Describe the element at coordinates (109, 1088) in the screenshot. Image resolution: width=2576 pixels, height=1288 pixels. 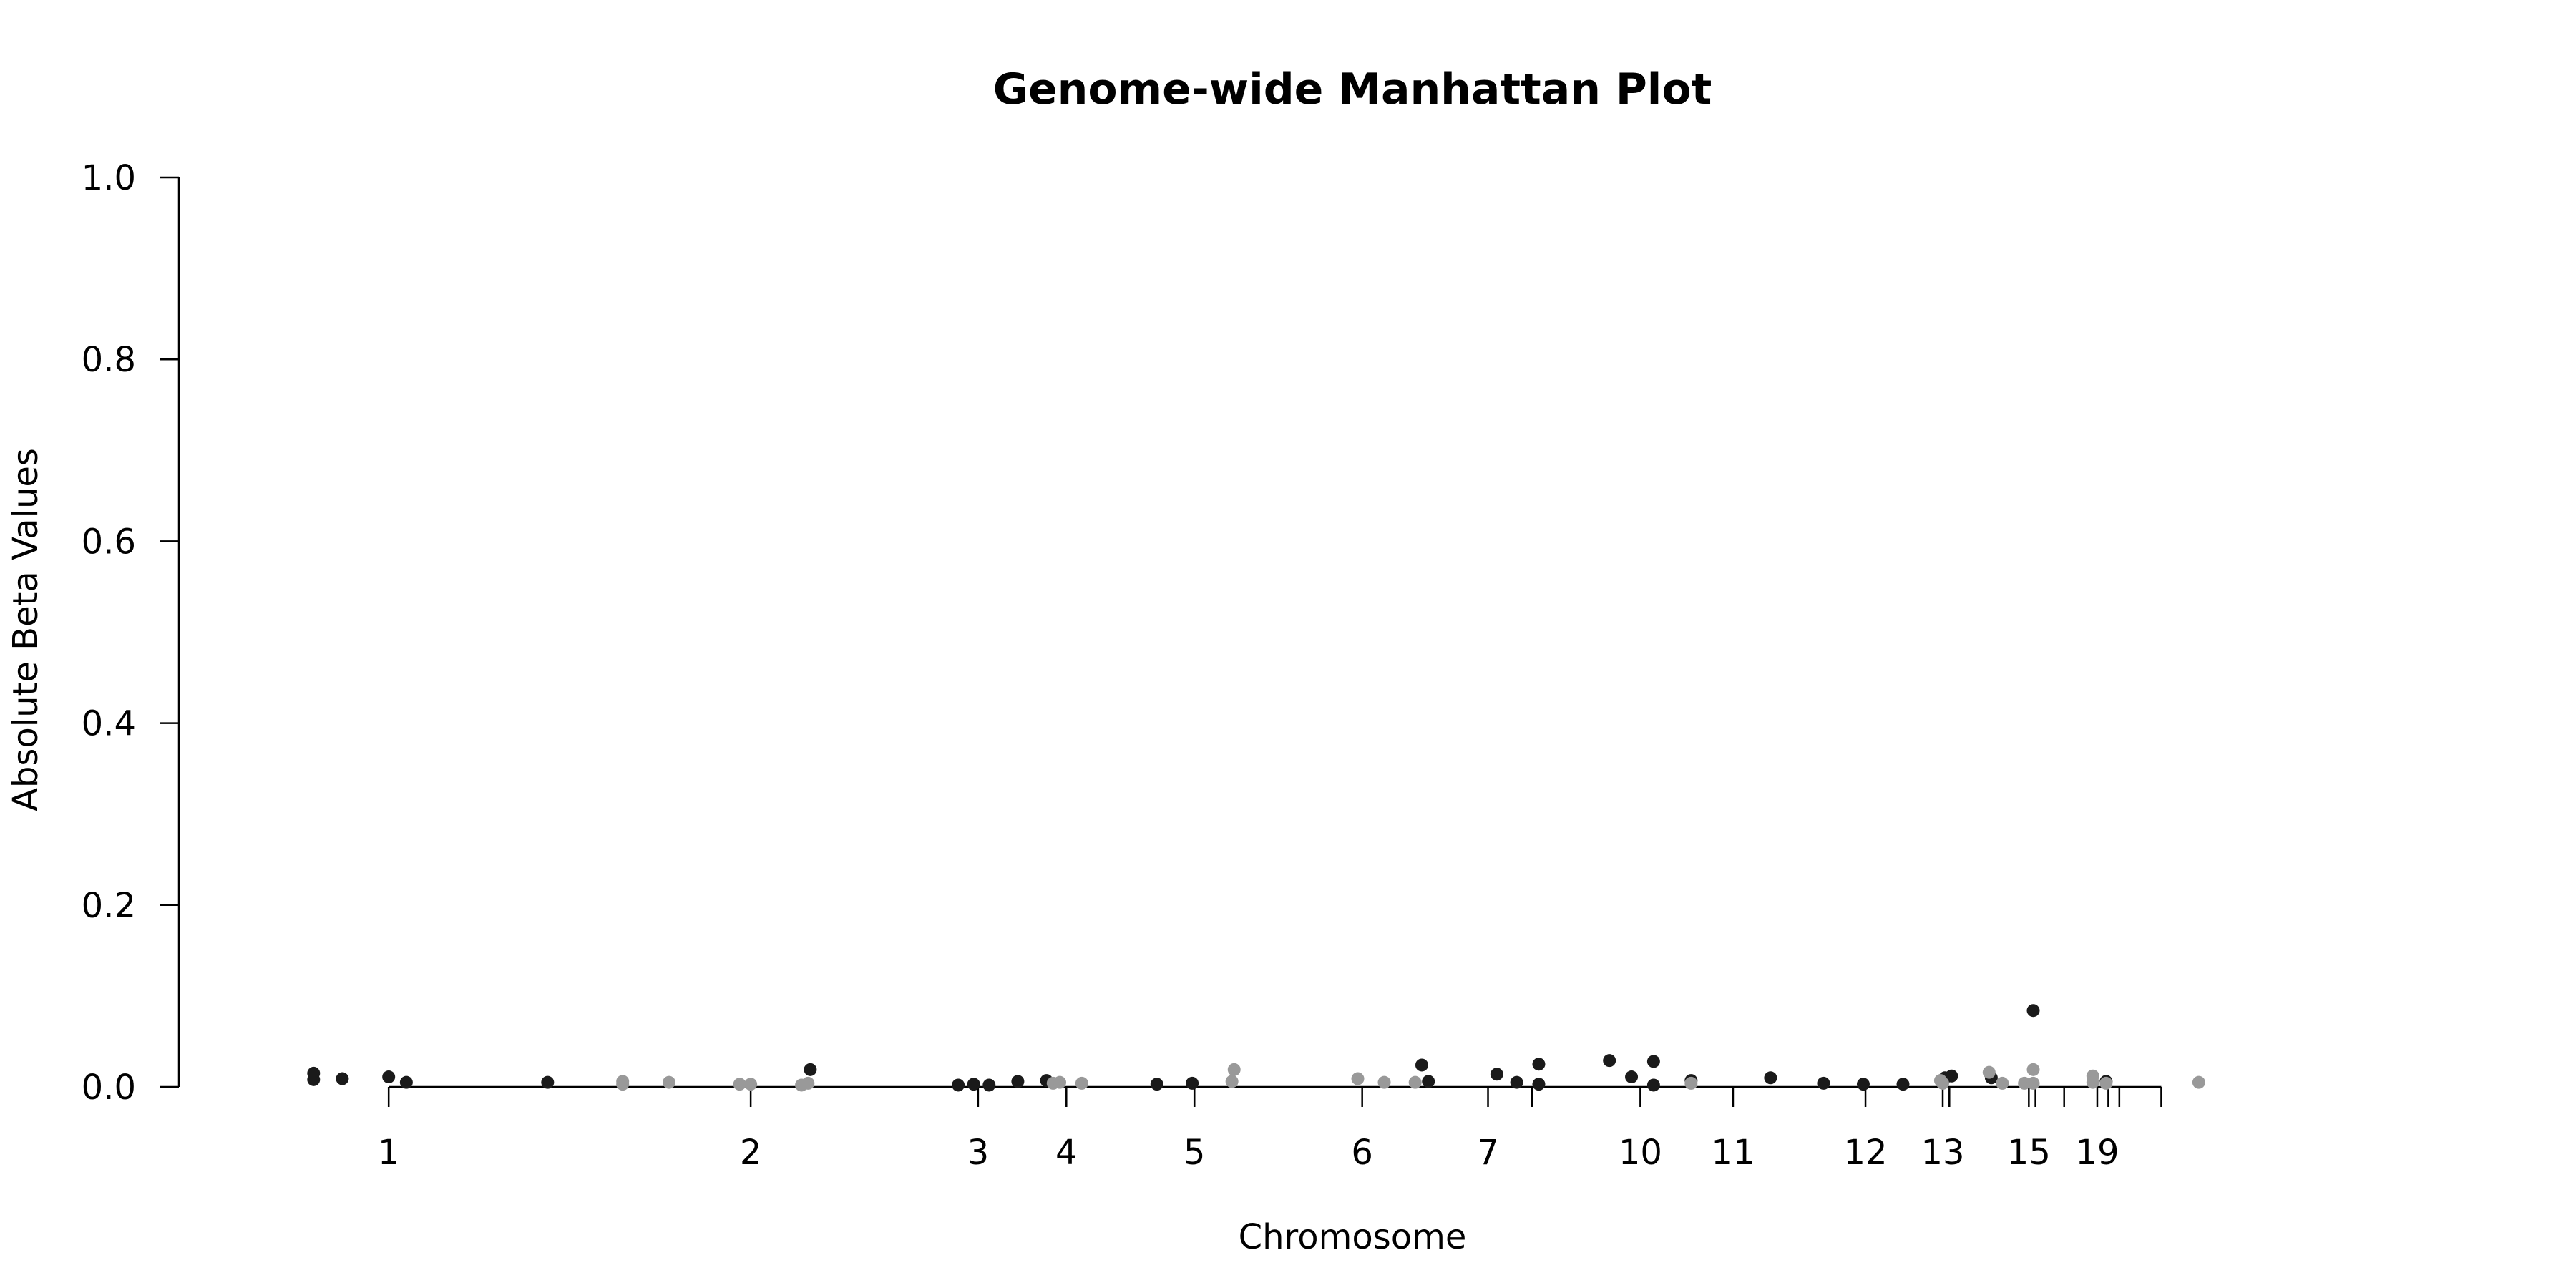
I see `y-tick-label: 0.0` at that location.